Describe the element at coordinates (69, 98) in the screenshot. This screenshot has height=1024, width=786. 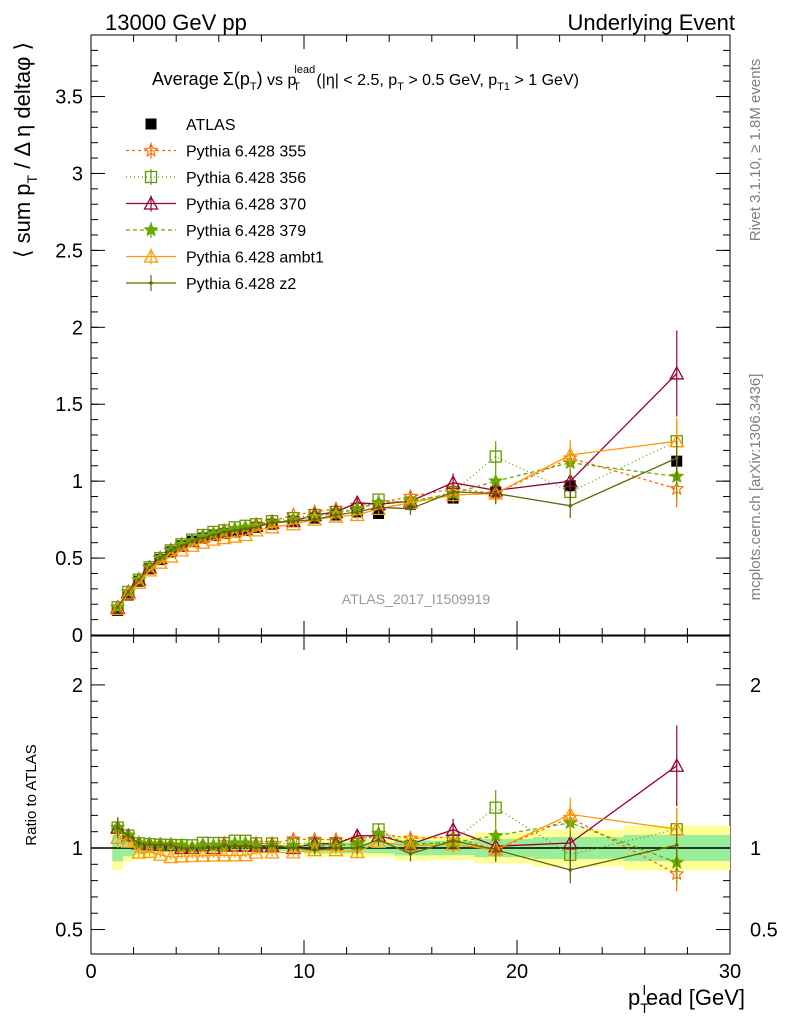
I see `y-tick-label: 3.5` at that location.